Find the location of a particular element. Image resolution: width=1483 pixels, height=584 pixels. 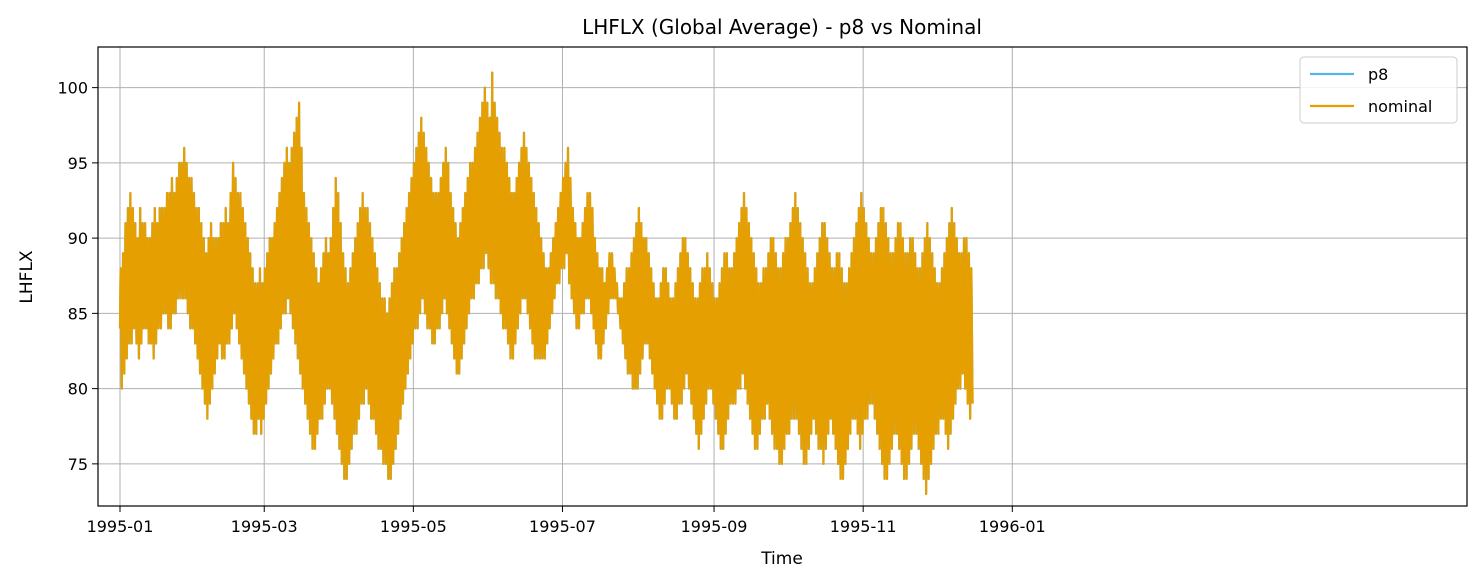

x-tick-label: 1995-03 is located at coordinates (264, 526).